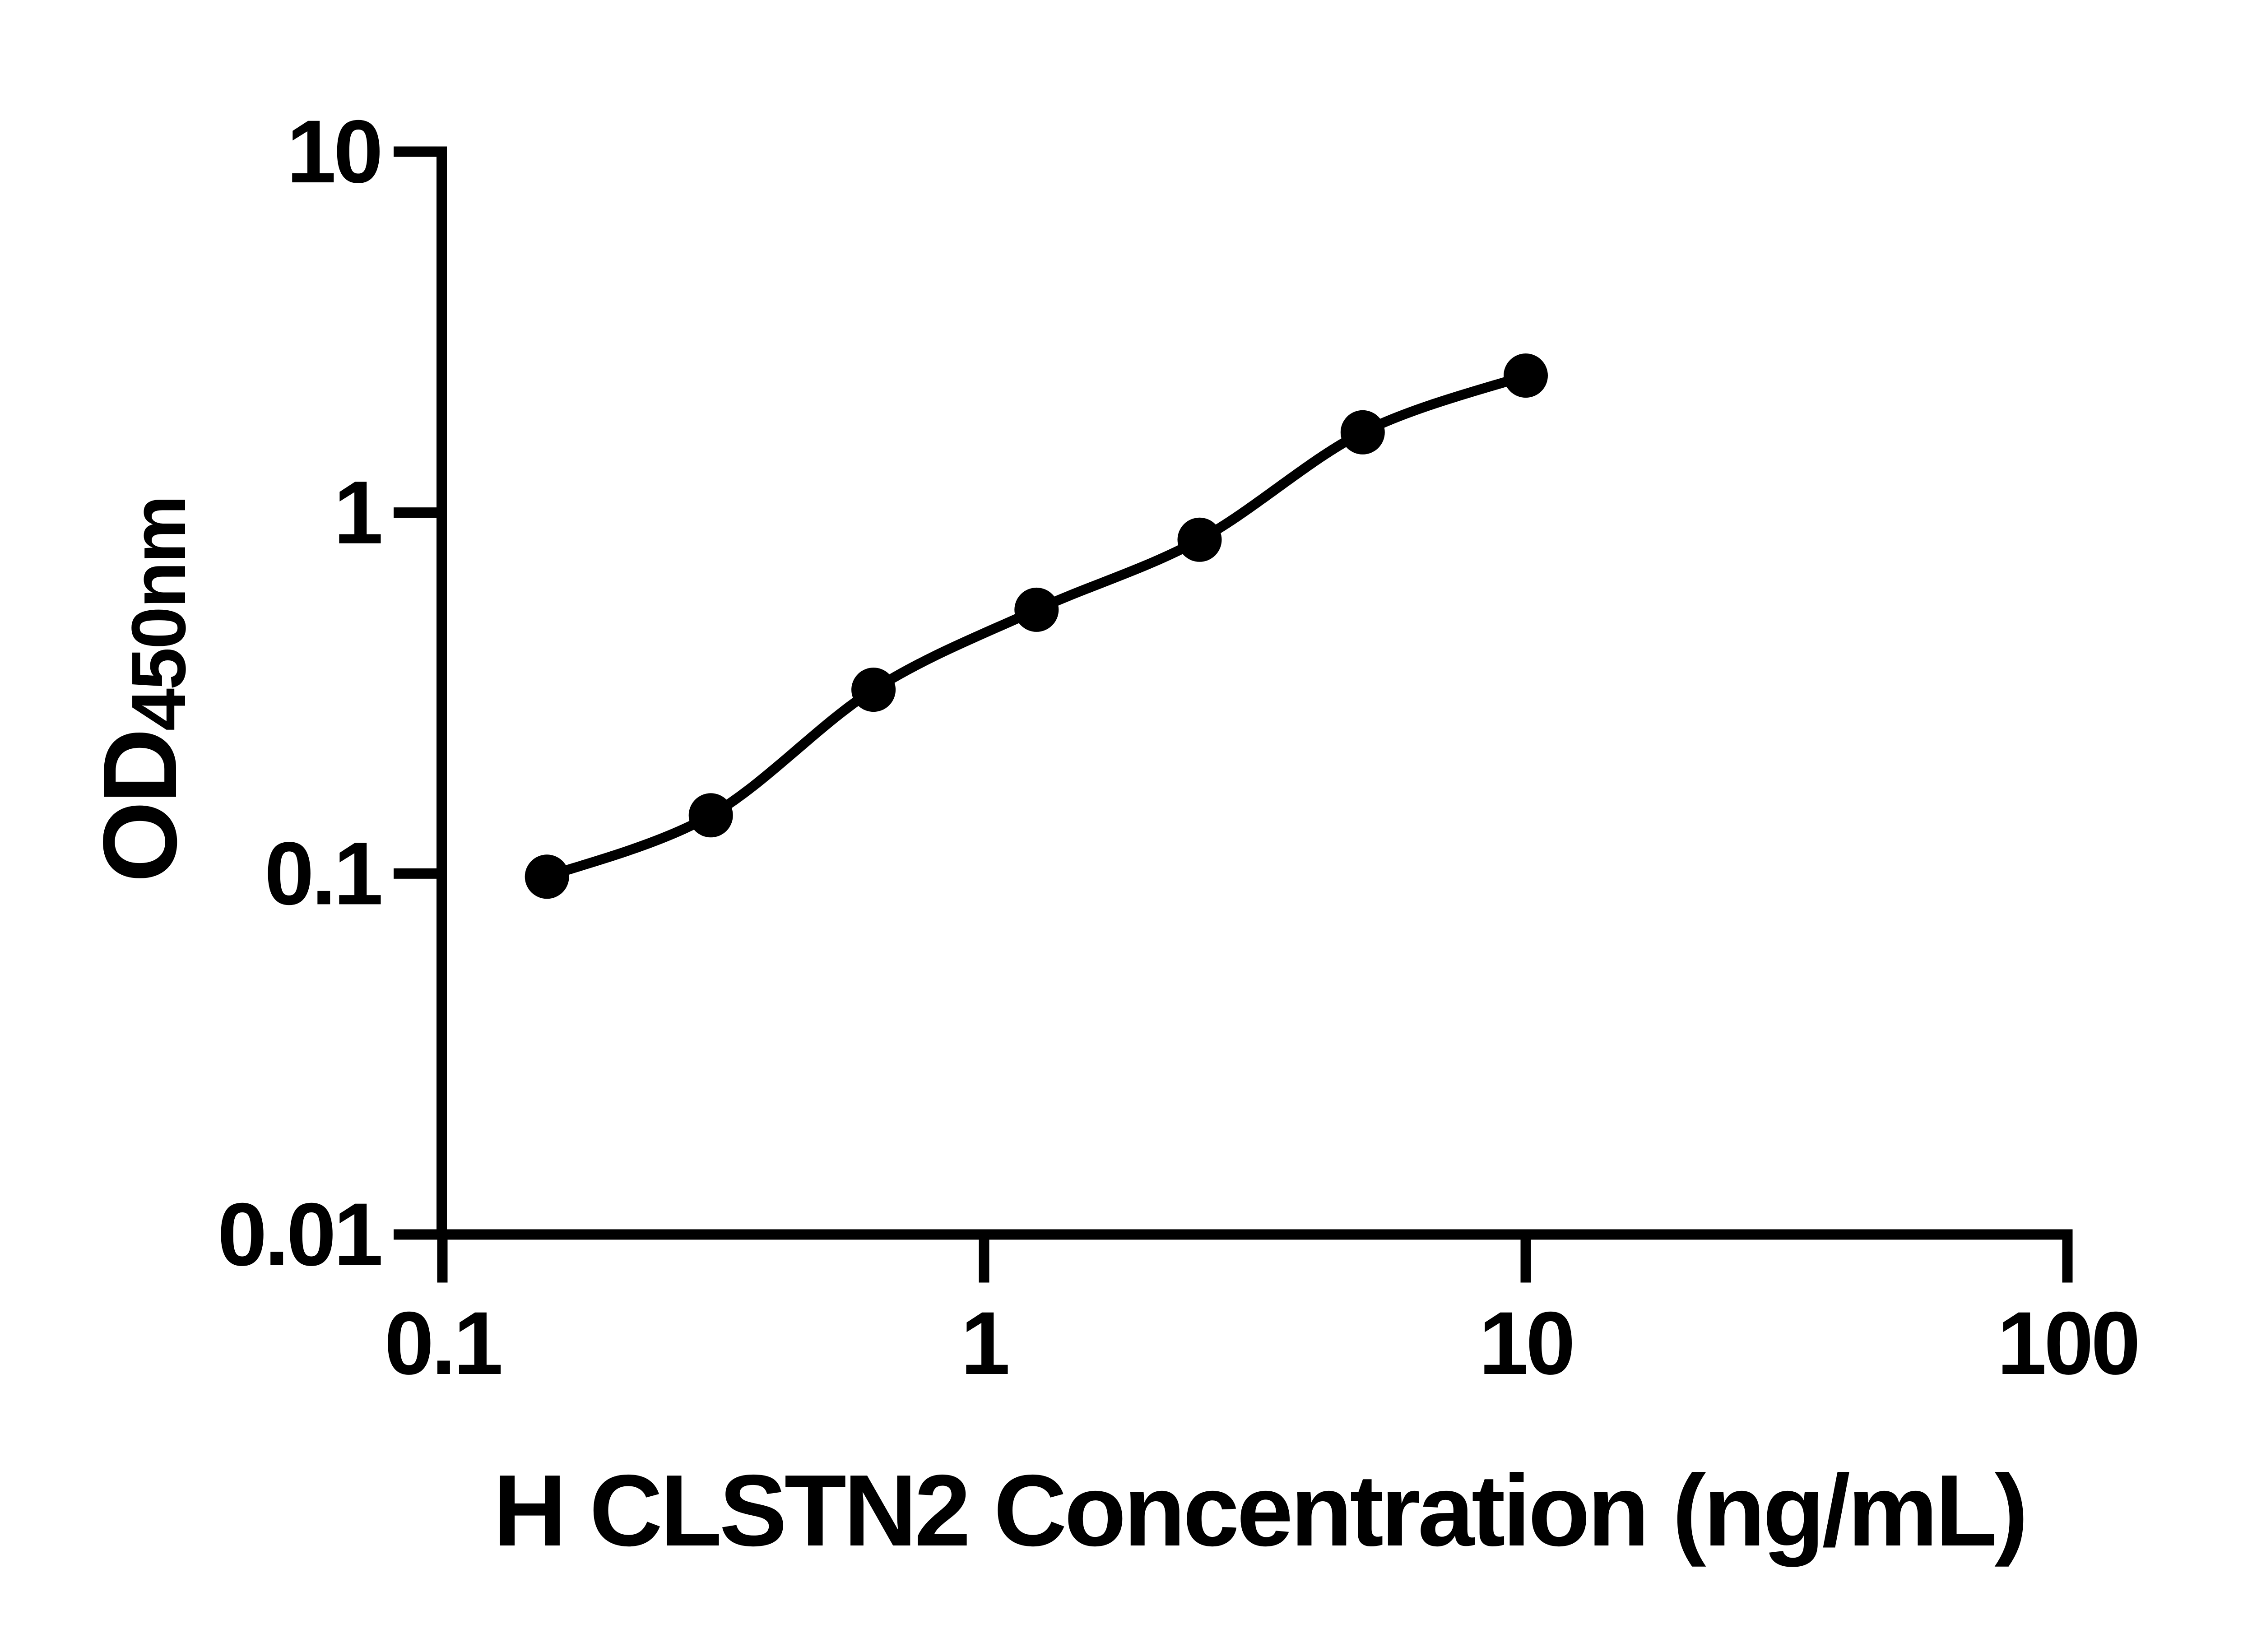 The width and height of the screenshot is (2257, 1652). What do you see at coordinates (334, 151) in the screenshot?
I see `y-tick-label: 10` at bounding box center [334, 151].